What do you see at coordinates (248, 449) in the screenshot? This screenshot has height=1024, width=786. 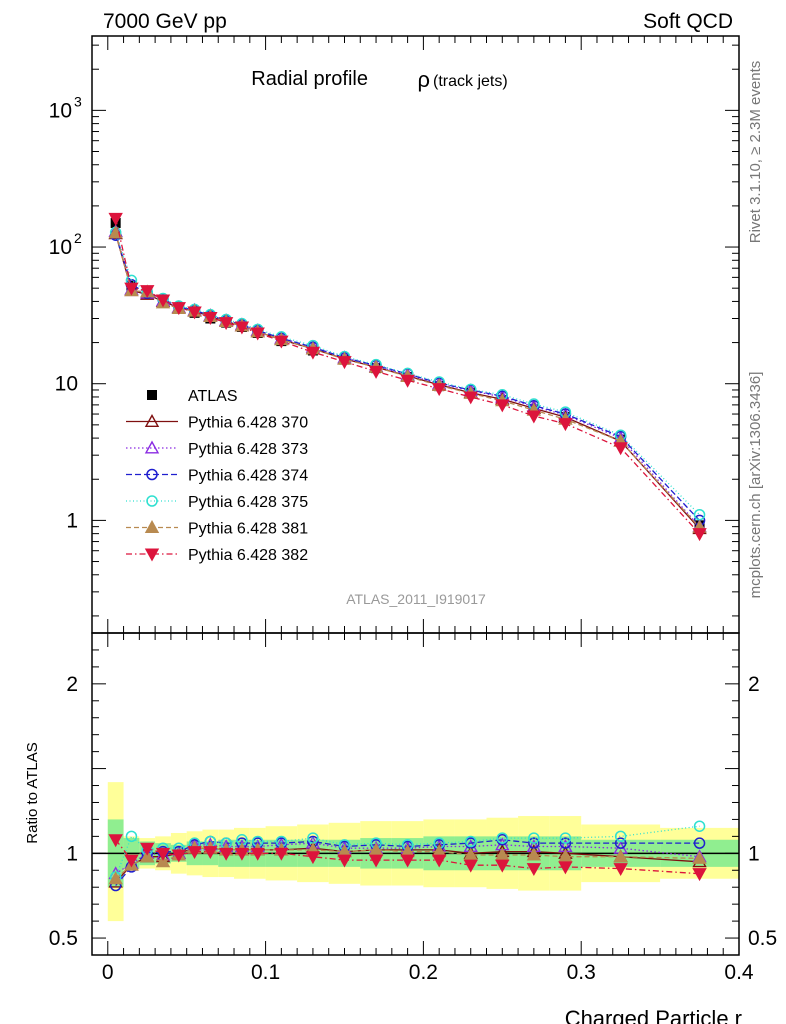 I see `legend-label: Pythia 6.428 373` at bounding box center [248, 449].